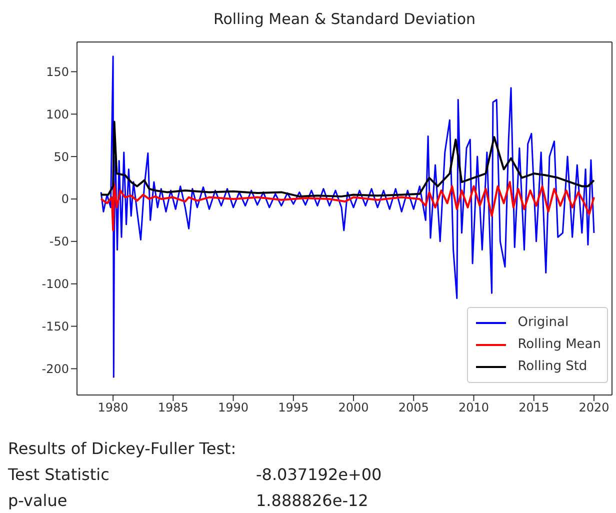 Image resolution: width=616 pixels, height=513 pixels. Describe the element at coordinates (57, 71) in the screenshot. I see `y-tick-label: 150` at that location.